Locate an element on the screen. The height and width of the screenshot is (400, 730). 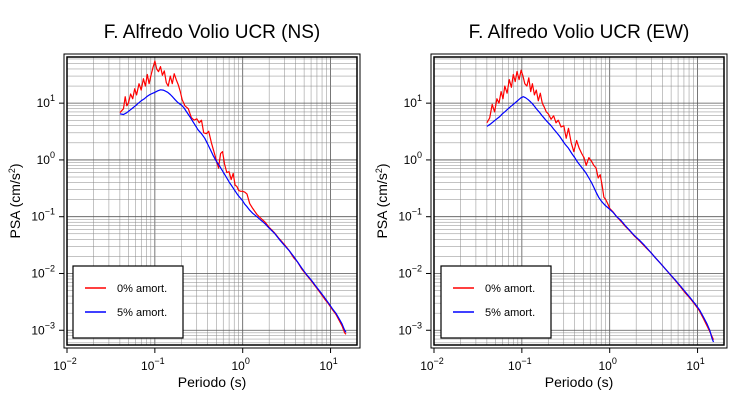
chart-title: F. Alfredo Volio UCR (NS) is located at coordinates (212, 32).